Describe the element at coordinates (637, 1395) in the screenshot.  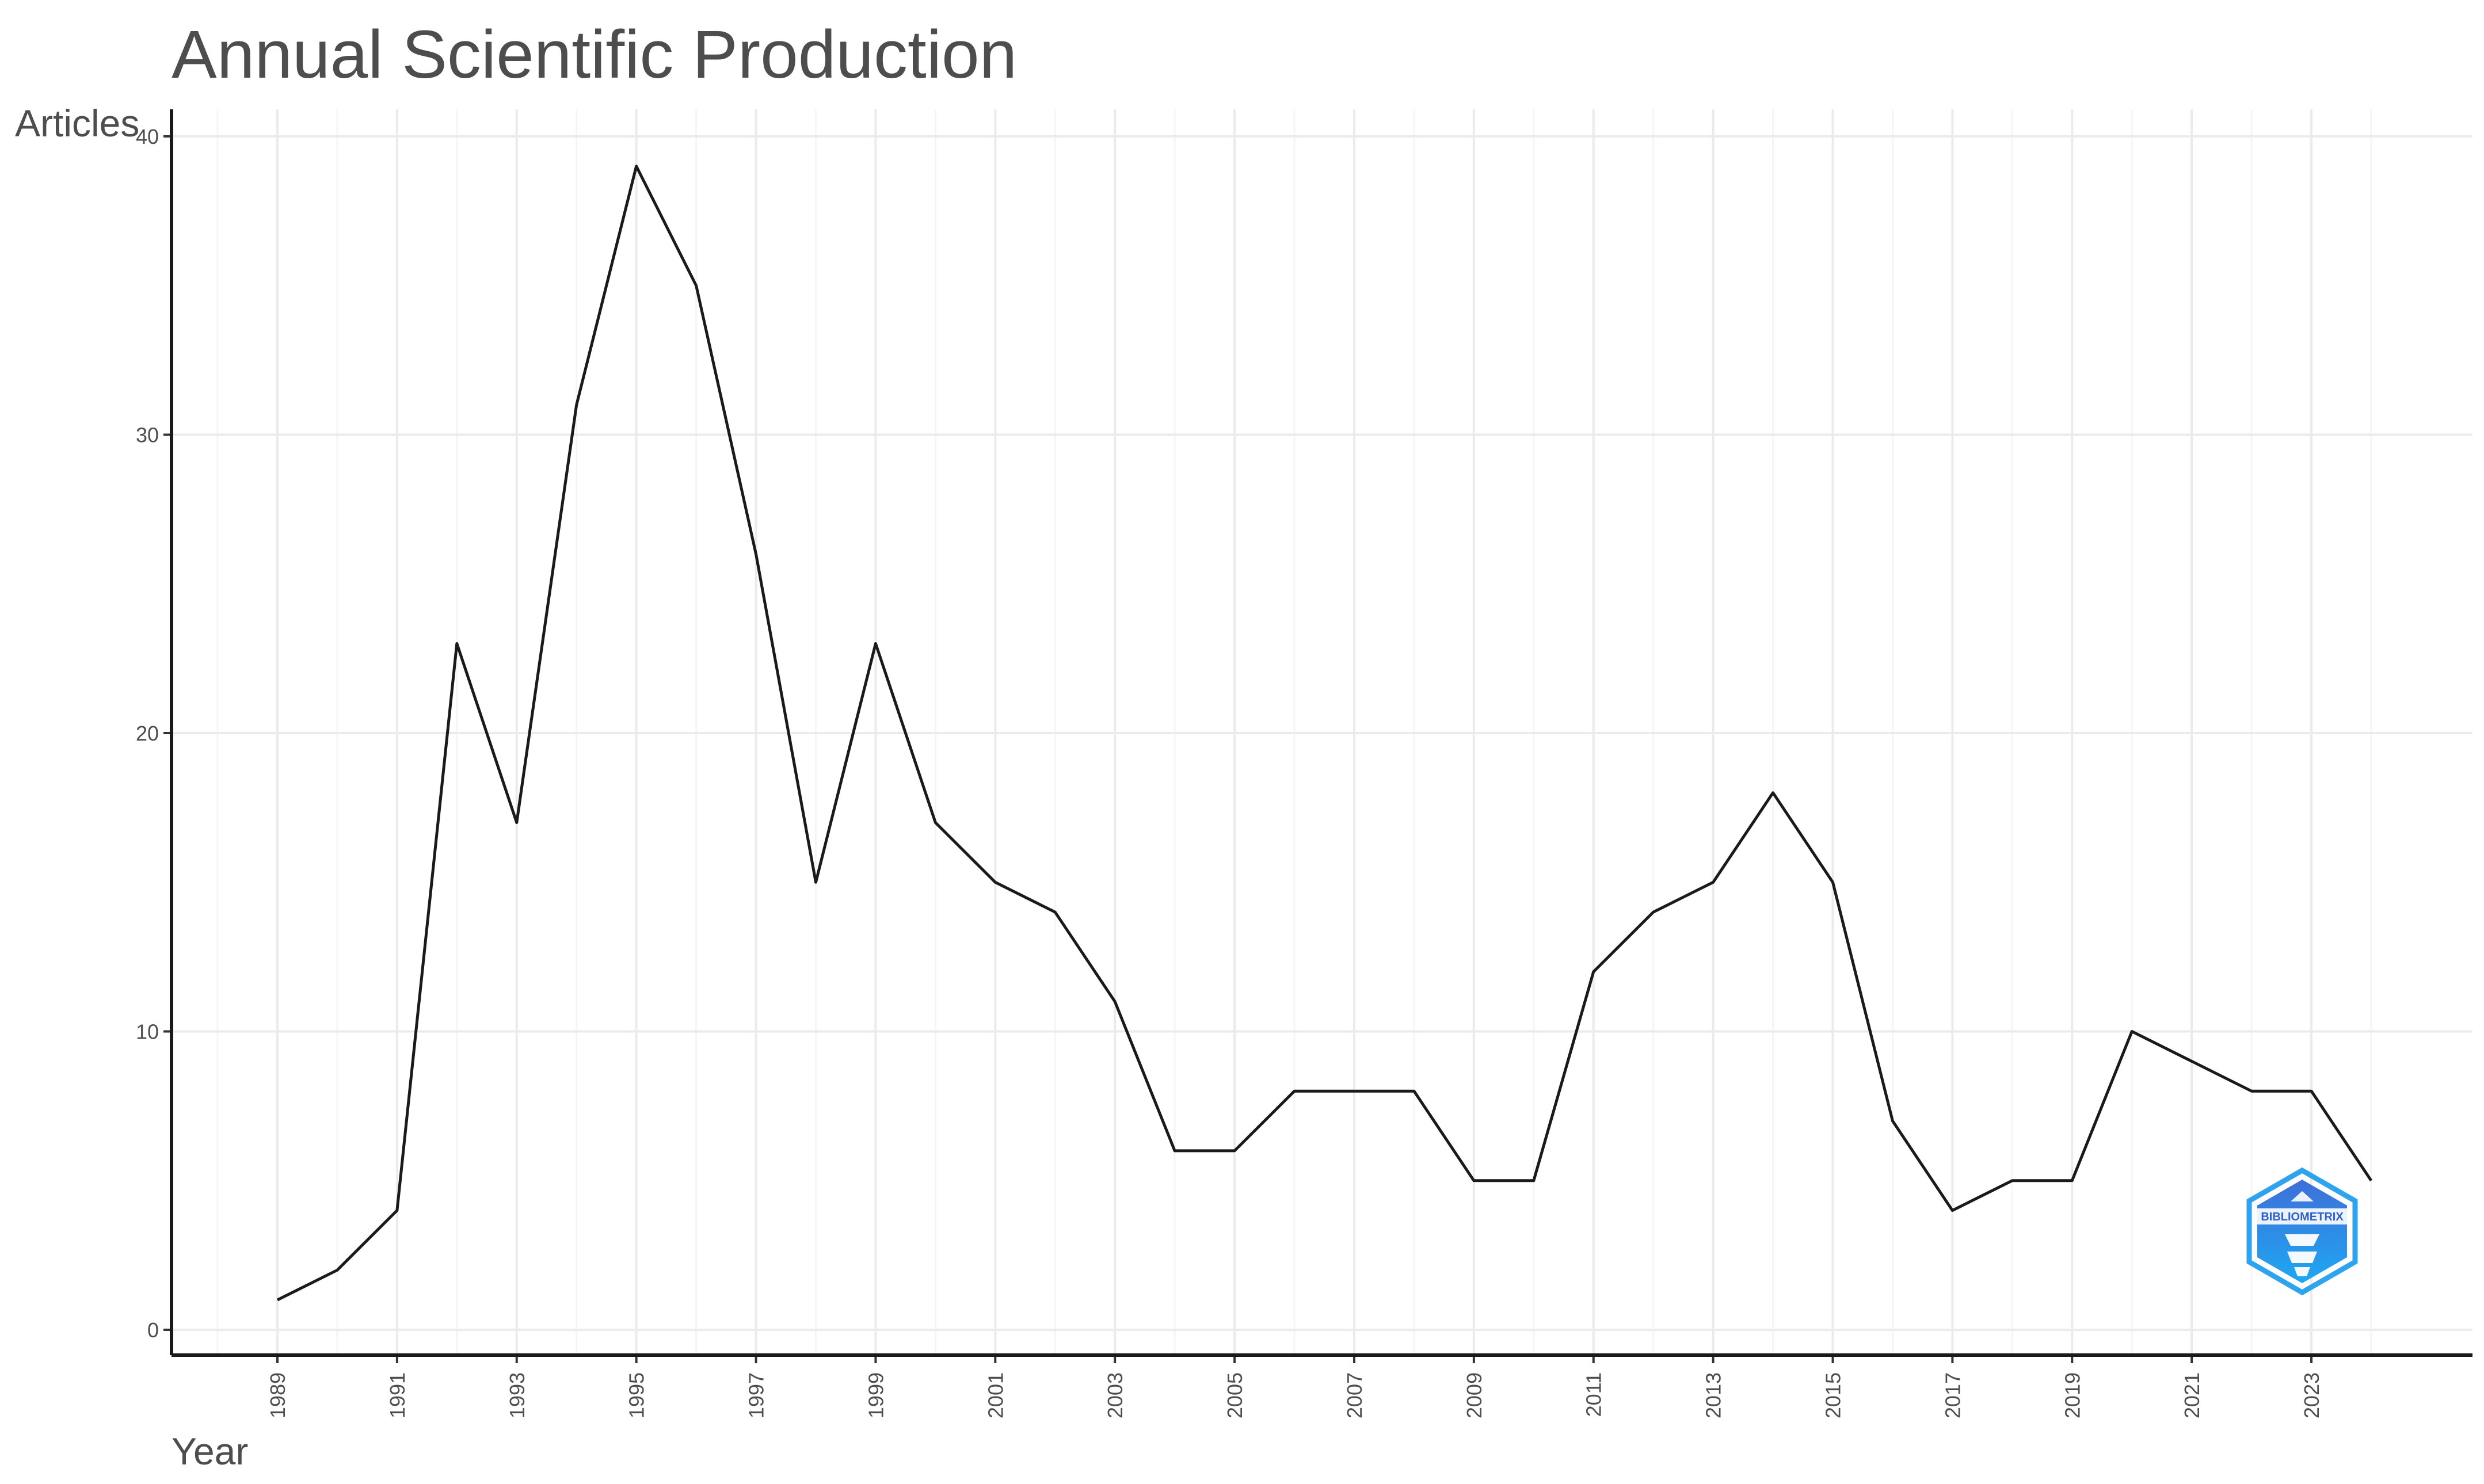
I see `x-tick-label: 1995` at that location.